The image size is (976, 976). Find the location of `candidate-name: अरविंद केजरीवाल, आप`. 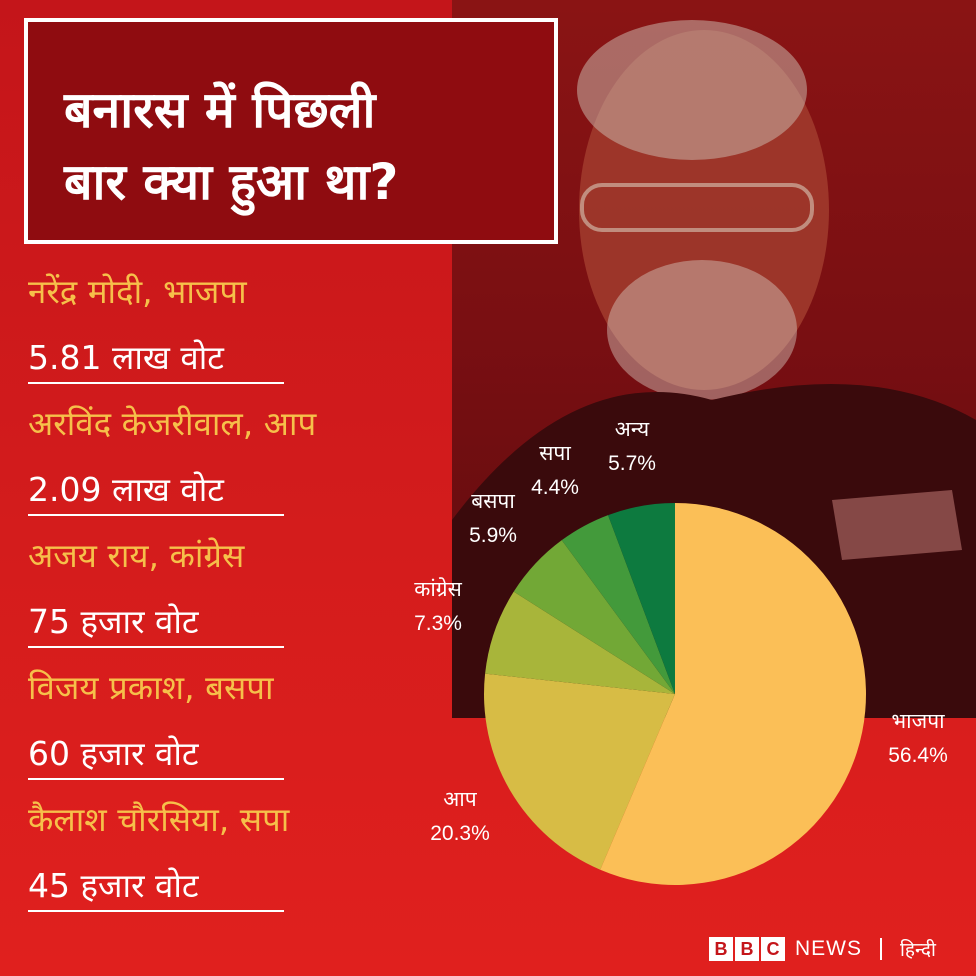

candidate-name: अरविंद केजरीवाल, आप is located at coordinates (172, 423).